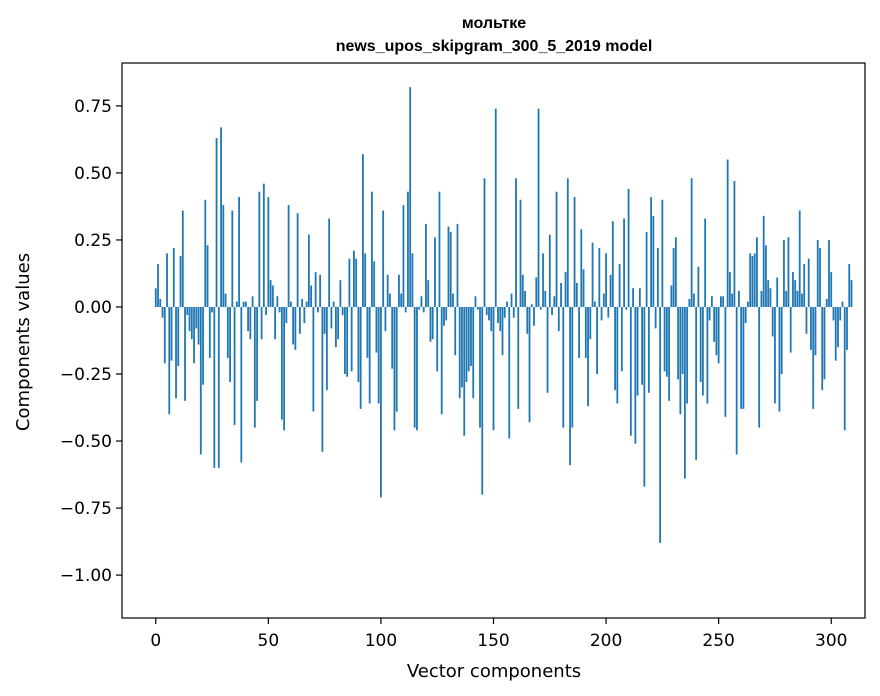 Image resolution: width=880 pixels, height=696 pixels. What do you see at coordinates (498, 634) in the screenshot?
I see `x-axis-ticks: 0 50 100 150 200 250 300` at bounding box center [498, 634].